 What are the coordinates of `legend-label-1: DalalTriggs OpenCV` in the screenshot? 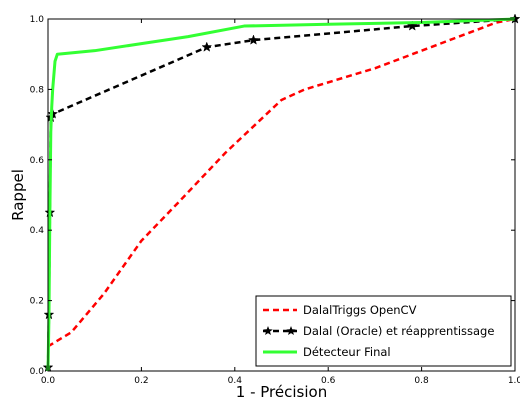 It's located at (360, 310).